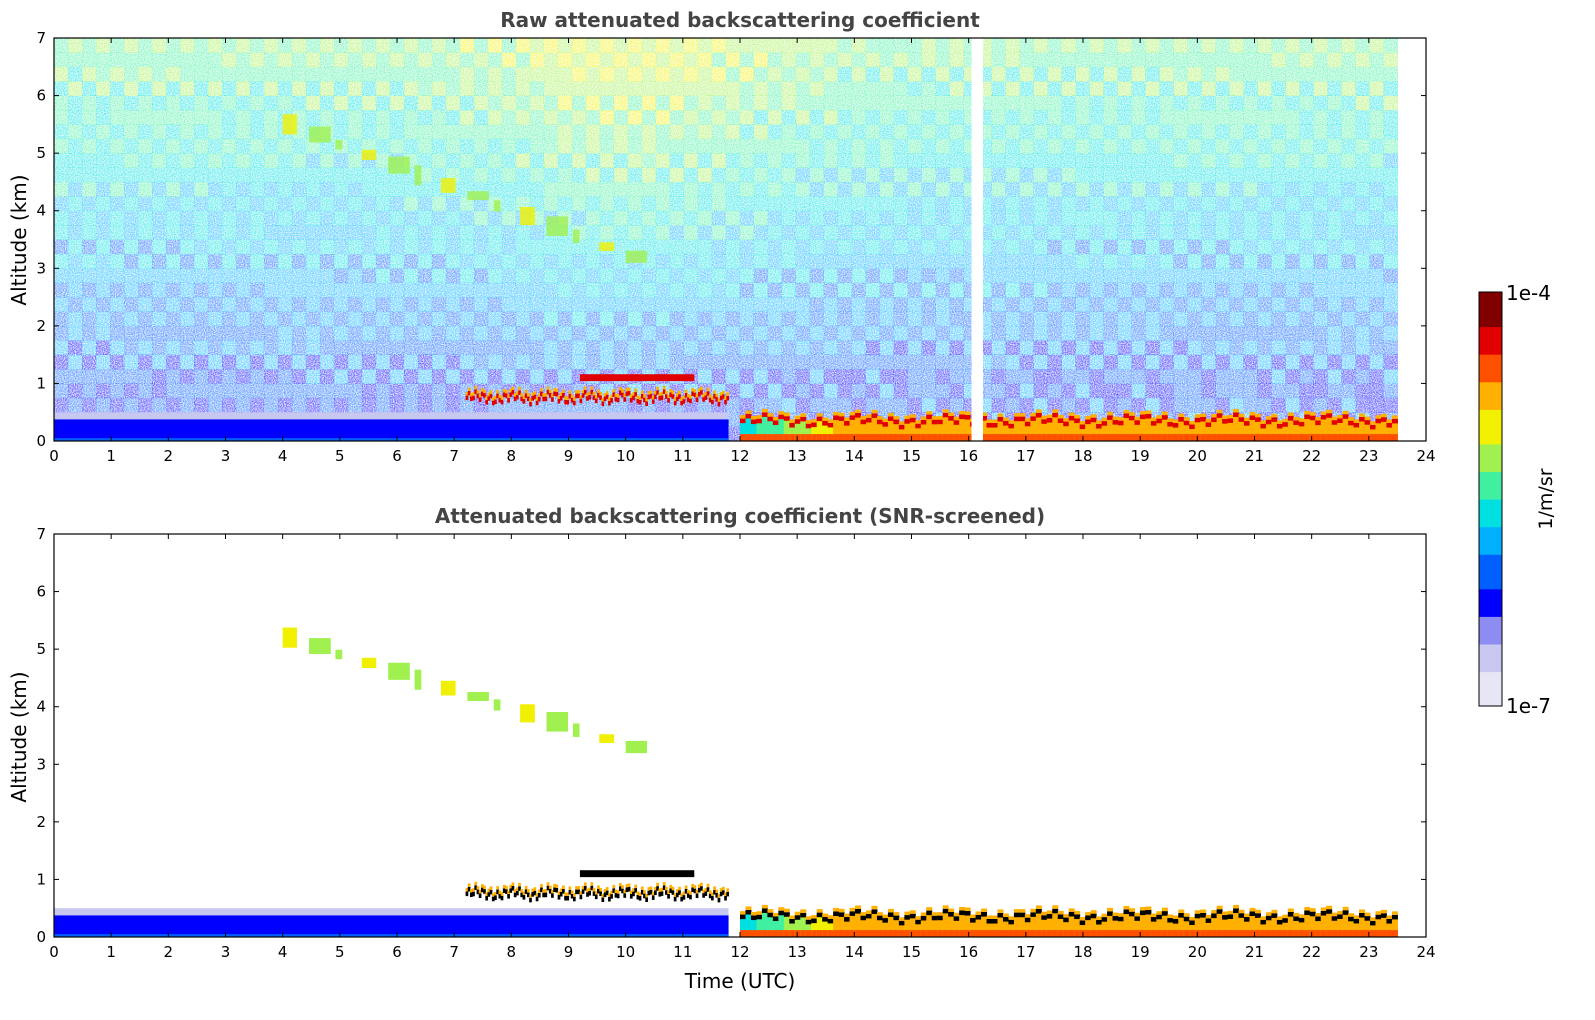 Image resolution: width=1595 pixels, height=1020 pixels. What do you see at coordinates (1311, 952) in the screenshot?
I see `x-tick-label: 22` at bounding box center [1311, 952].